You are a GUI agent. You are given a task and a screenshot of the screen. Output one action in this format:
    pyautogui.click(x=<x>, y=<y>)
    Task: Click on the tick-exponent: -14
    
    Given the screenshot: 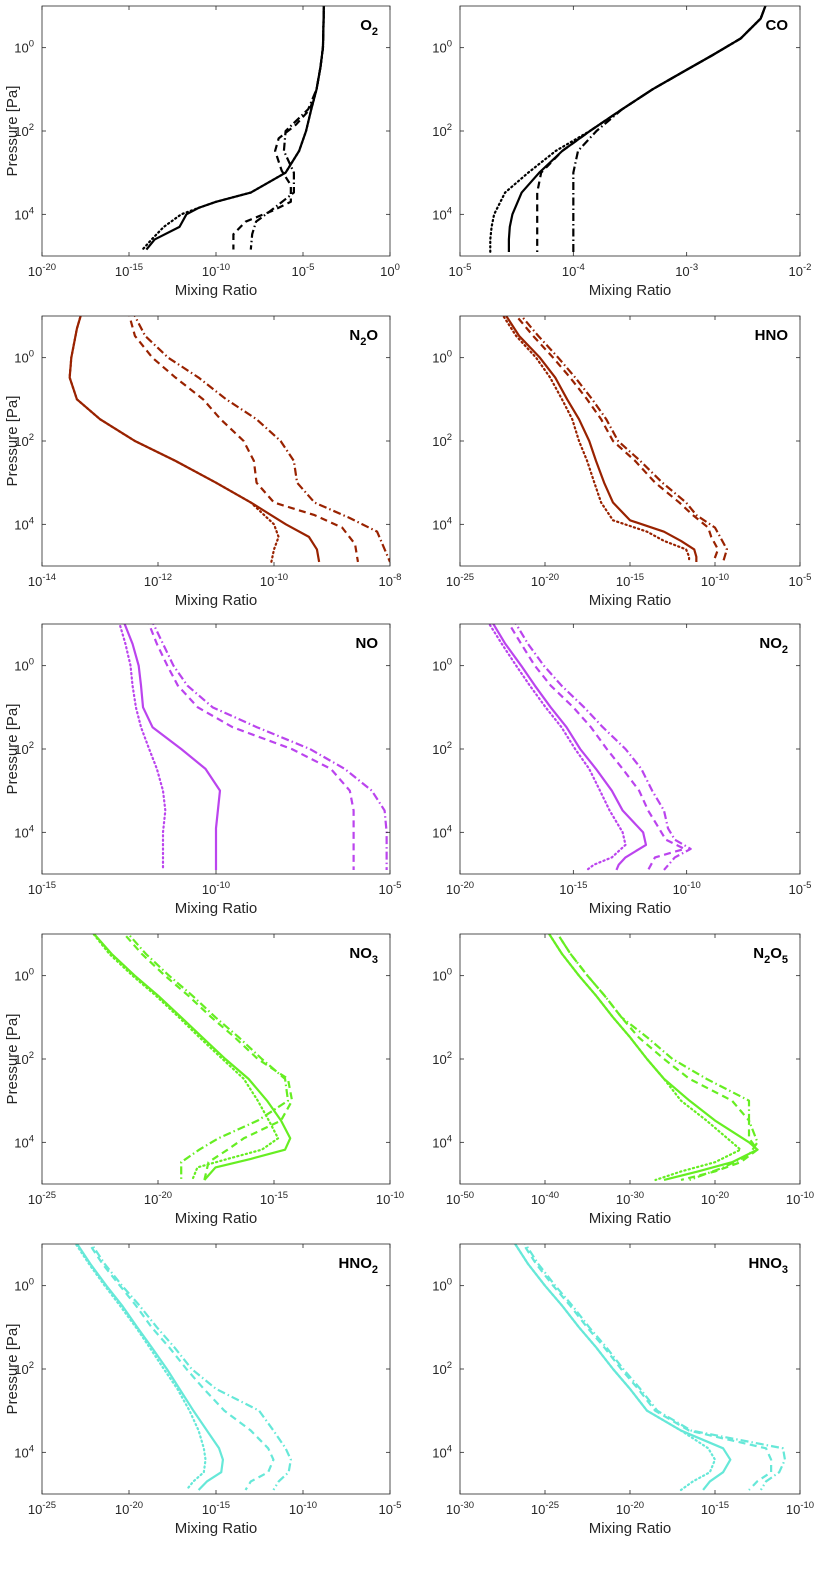 What is the action you would take?
    pyautogui.click(x=49, y=577)
    